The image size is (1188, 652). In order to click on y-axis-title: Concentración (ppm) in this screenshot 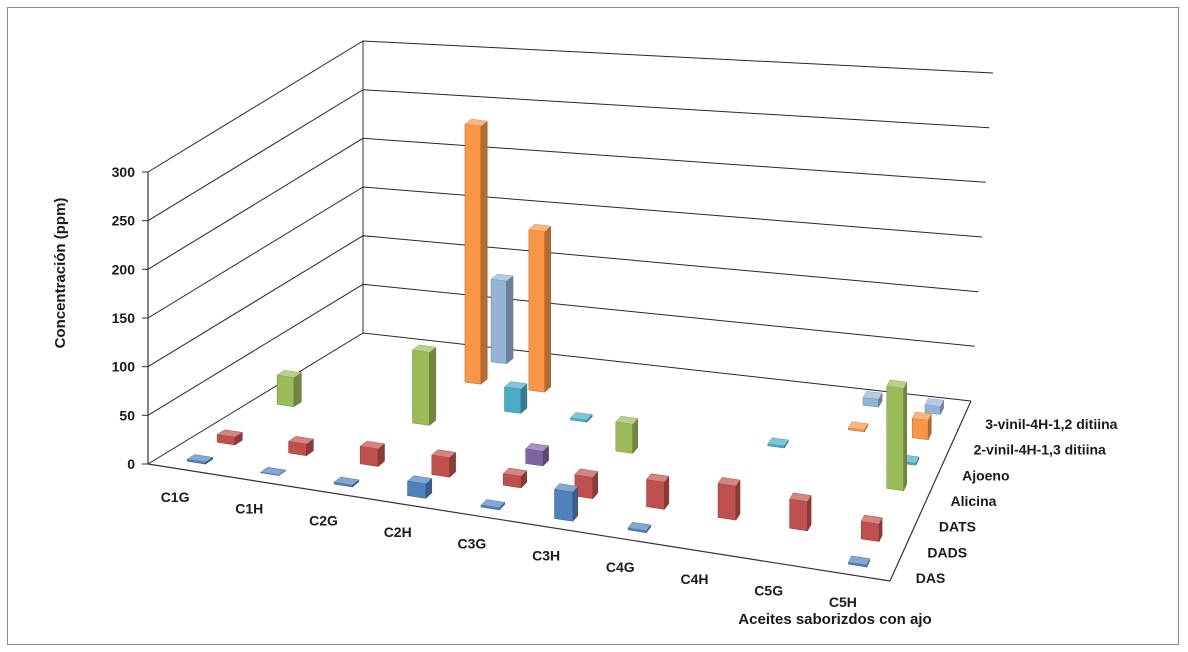, I will do `click(60, 273)`.